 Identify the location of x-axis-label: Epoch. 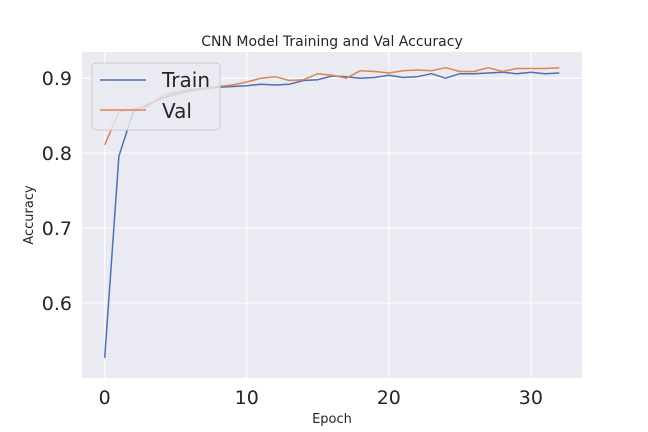
(332, 419).